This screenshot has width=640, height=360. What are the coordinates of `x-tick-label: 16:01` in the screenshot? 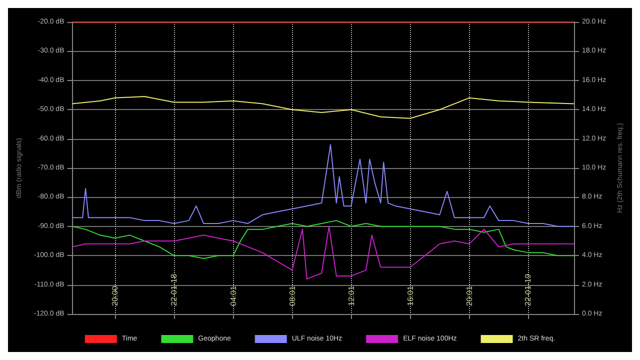 It's located at (410, 295).